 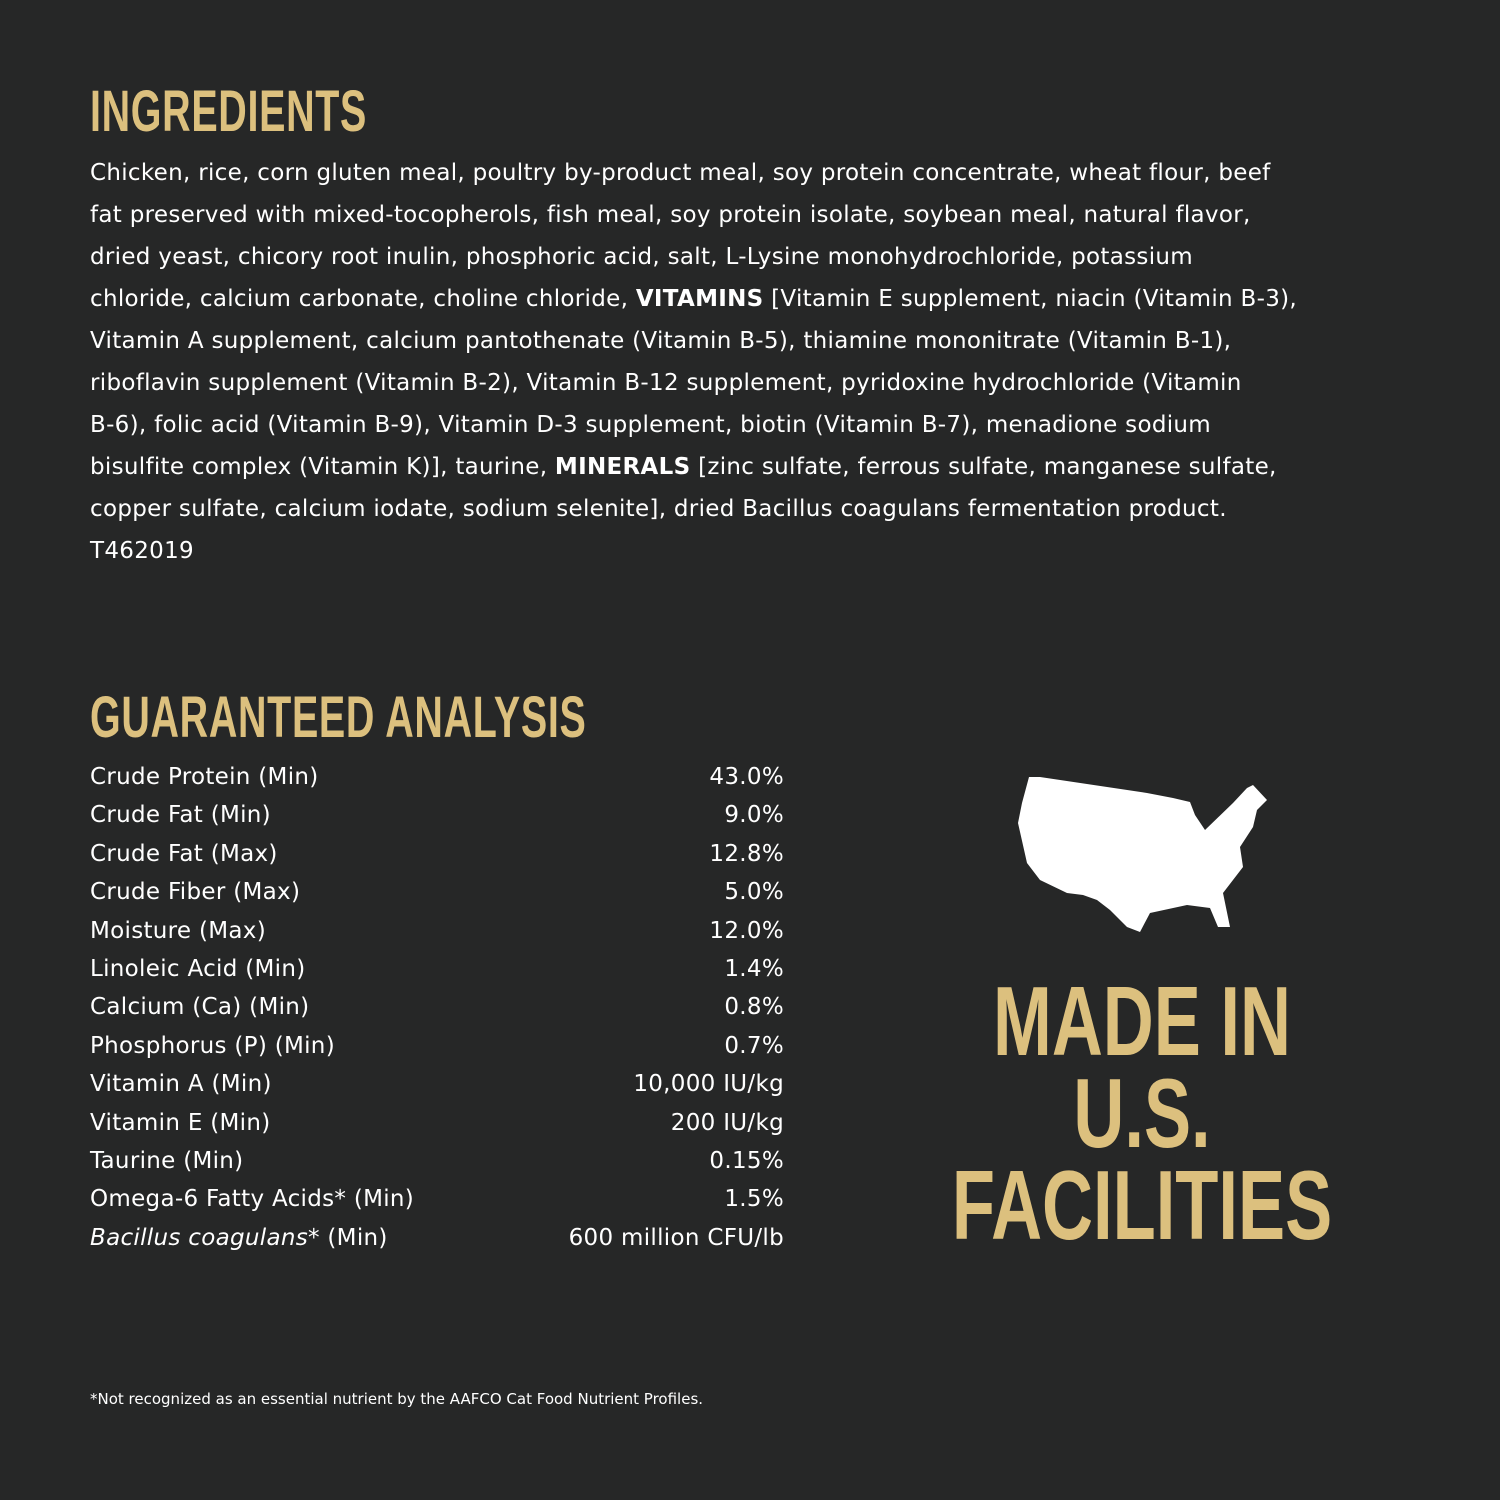 I want to click on badge-line: FACILITIES, so click(x=1142, y=1205).